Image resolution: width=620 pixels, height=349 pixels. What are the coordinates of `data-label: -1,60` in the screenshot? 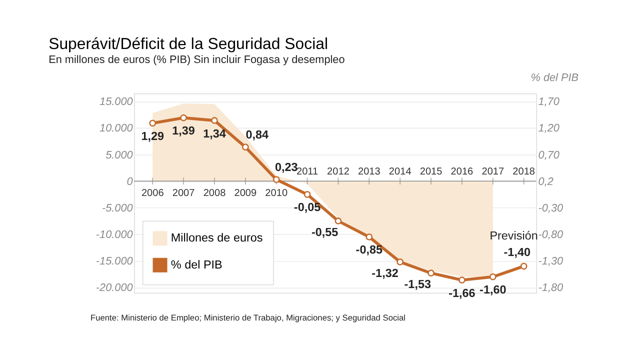 It's located at (493, 290).